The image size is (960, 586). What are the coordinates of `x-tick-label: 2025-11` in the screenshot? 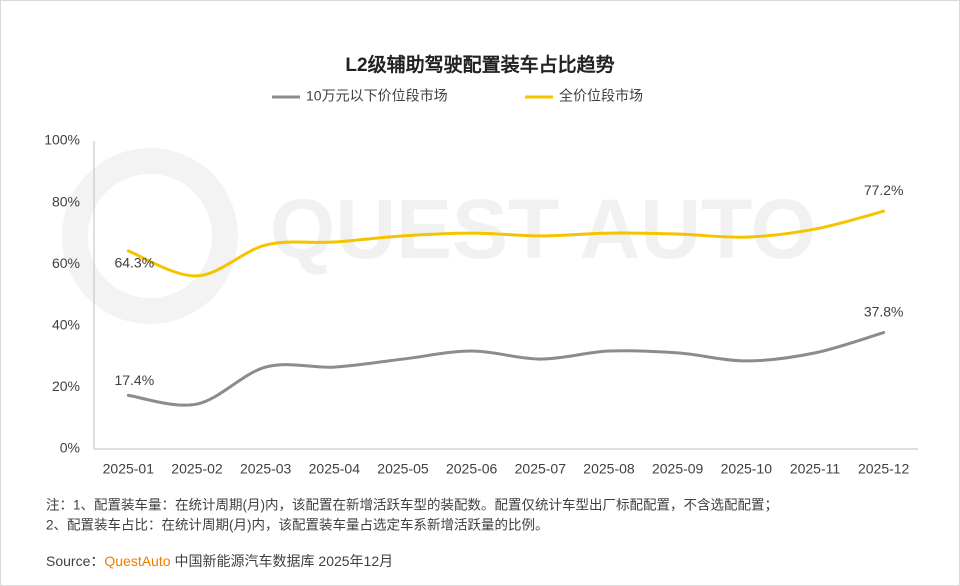 It's located at (815, 469).